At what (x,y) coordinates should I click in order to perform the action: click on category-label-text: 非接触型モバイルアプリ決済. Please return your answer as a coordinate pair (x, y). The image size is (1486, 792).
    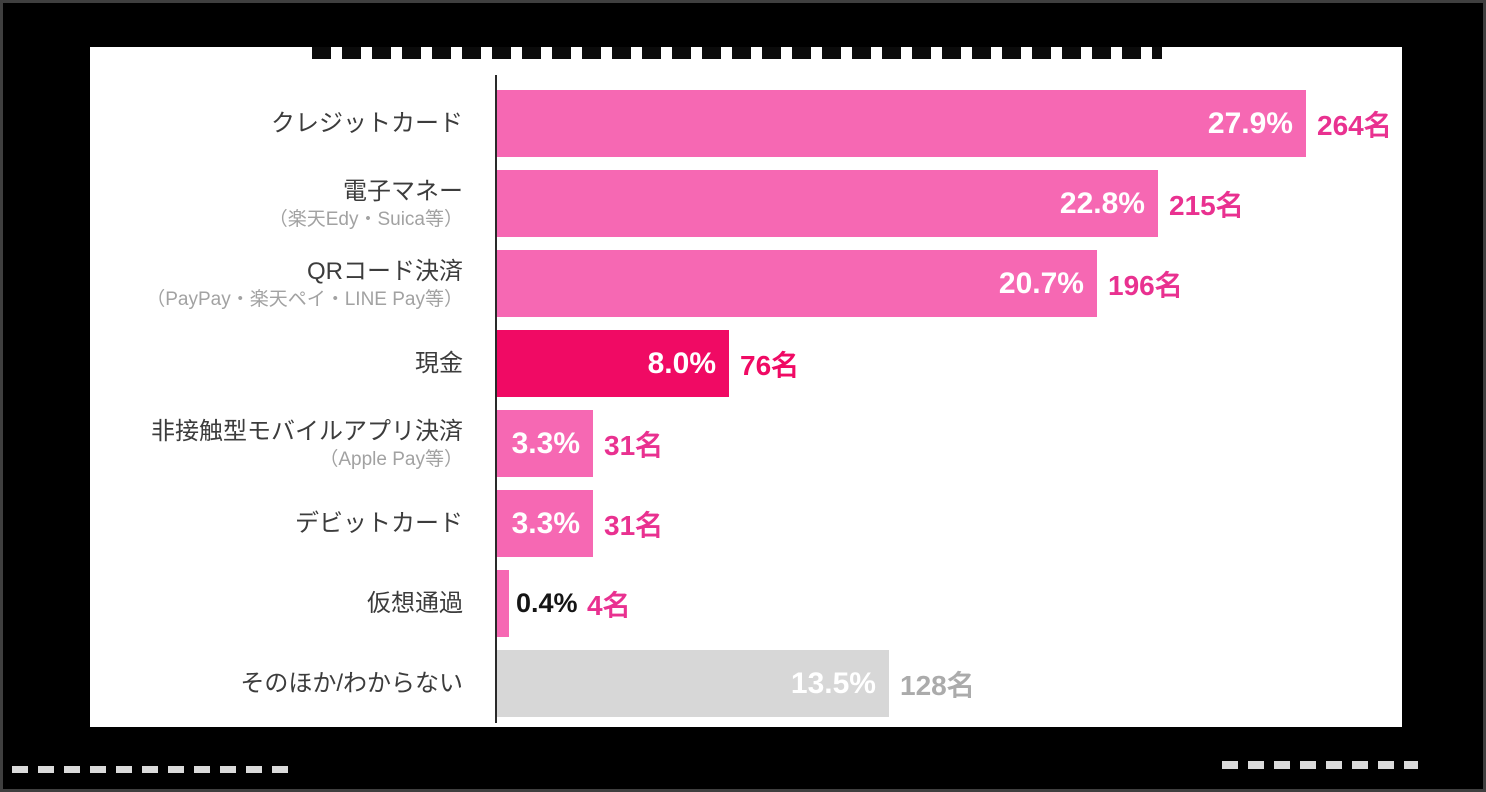
    Looking at the image, I should click on (307, 431).